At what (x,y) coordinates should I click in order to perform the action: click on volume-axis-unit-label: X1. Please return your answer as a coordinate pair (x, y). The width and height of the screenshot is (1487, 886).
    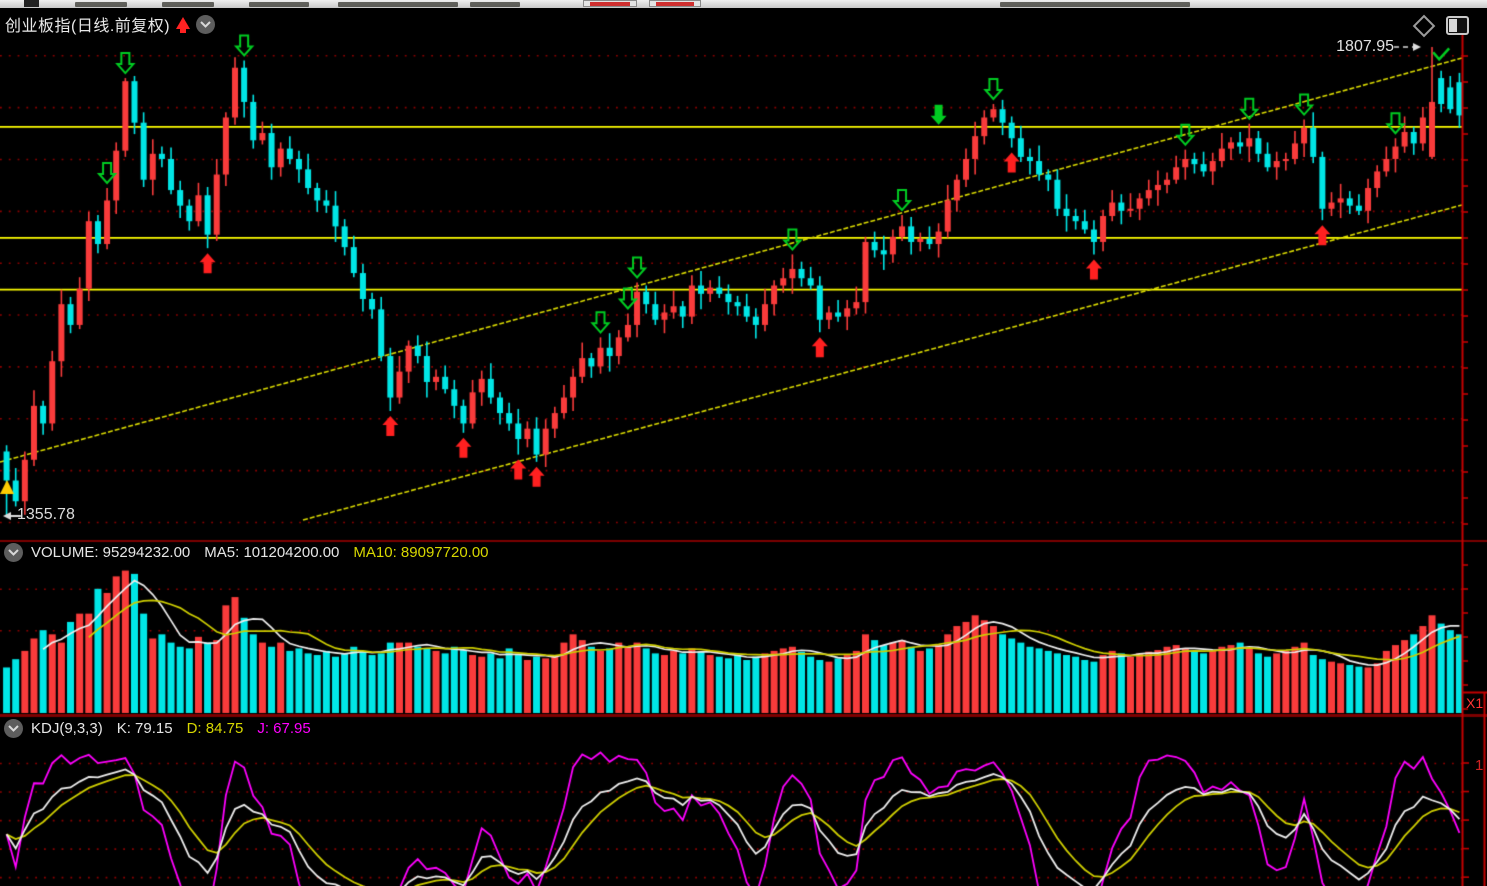
    Looking at the image, I should click on (1475, 703).